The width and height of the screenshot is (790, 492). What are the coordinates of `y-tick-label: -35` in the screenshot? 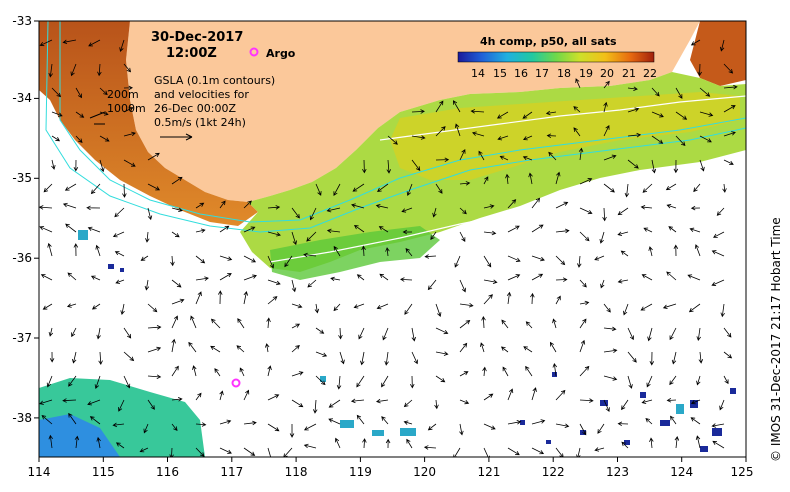 It's located at (22, 178).